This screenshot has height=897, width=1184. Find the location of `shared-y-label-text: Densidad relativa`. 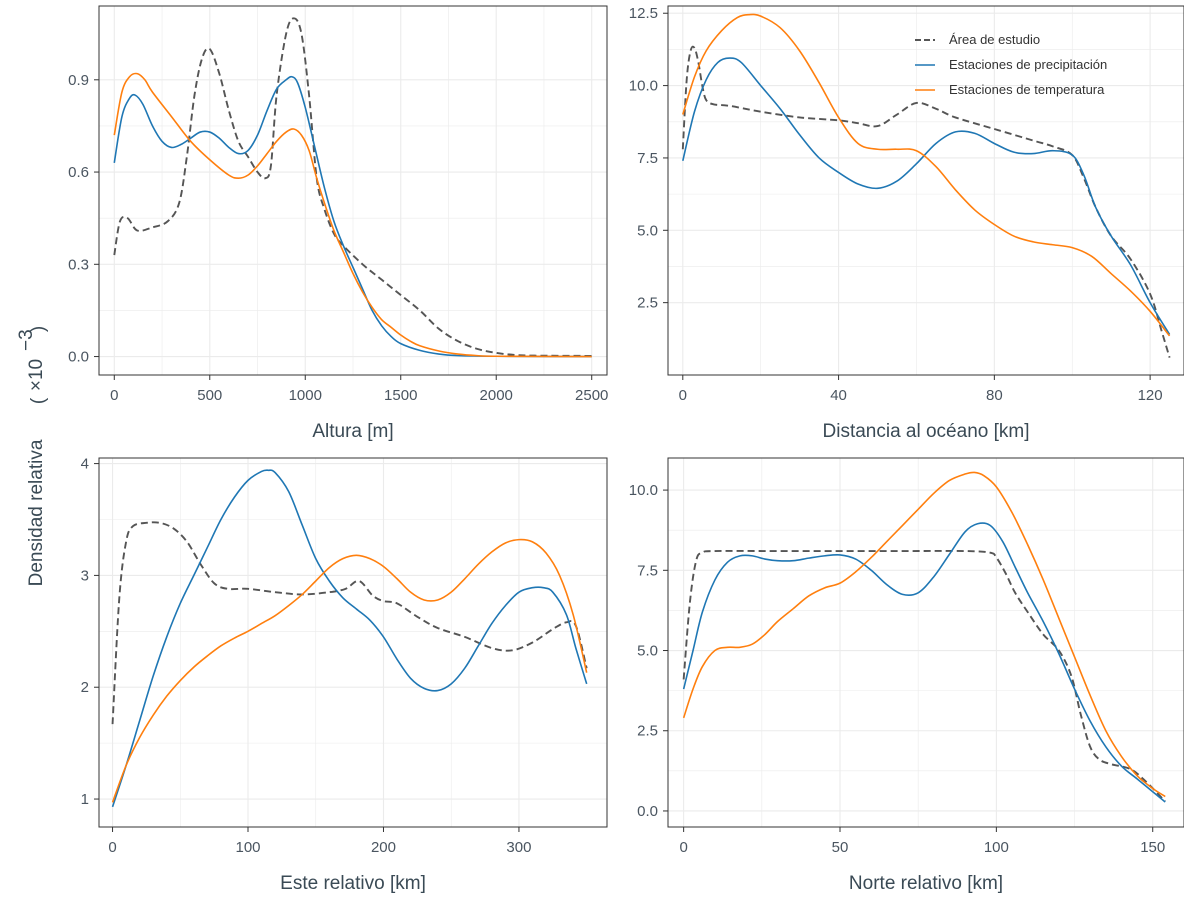

shared-y-label-text: Densidad relativa is located at coordinates (36, 512).